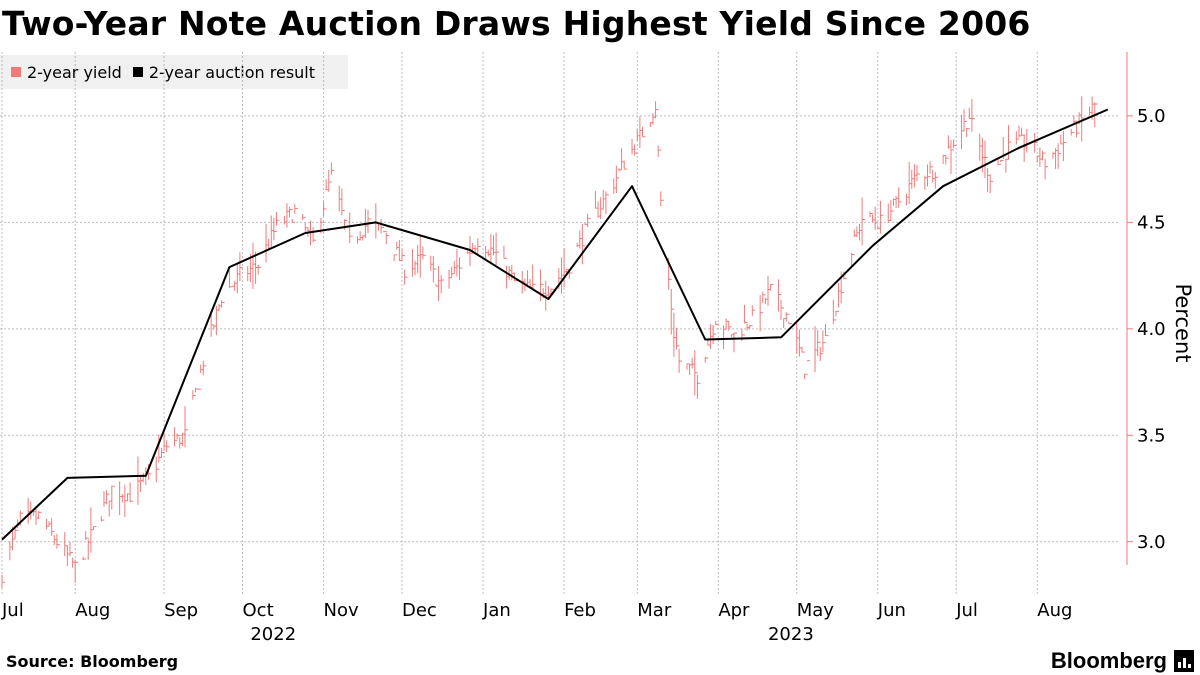 The height and width of the screenshot is (675, 1200). I want to click on bloomberg-badge-icon, so click(1184, 661).